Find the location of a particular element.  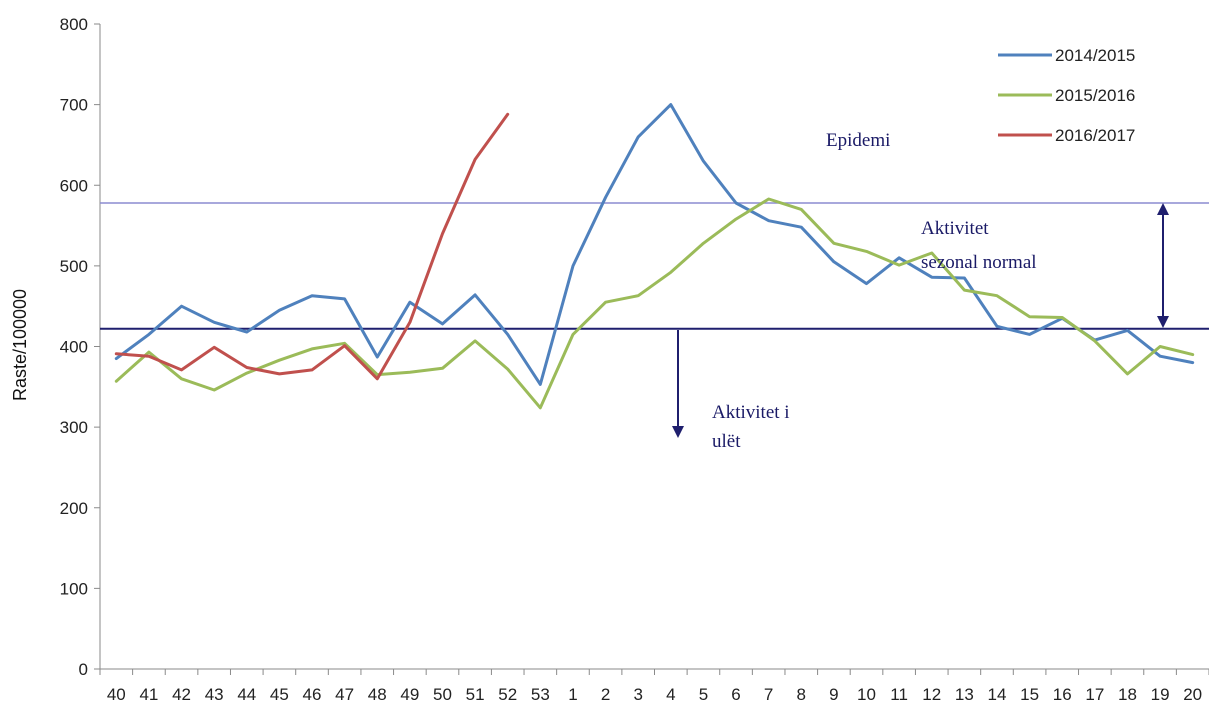

x-tick-label: 43 is located at coordinates (214, 694).